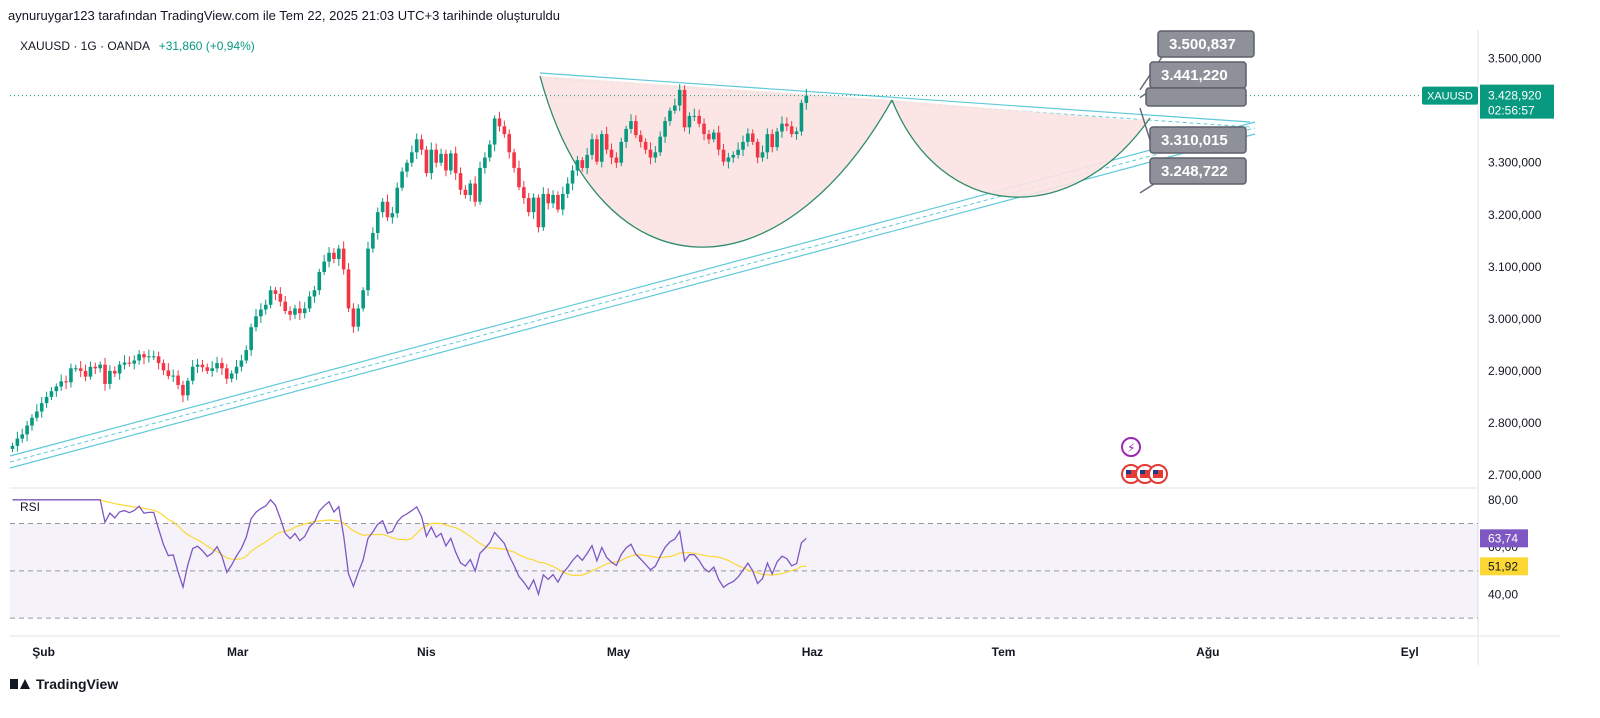  What do you see at coordinates (1021, 149) in the screenshot?
I see `cup-right-fill` at bounding box center [1021, 149].